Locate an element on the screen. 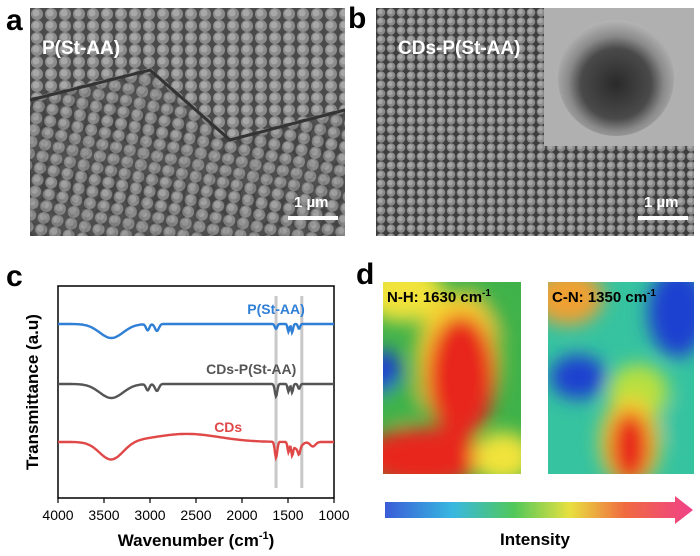 The image size is (700, 556). x-tick-label-1500: 1500 is located at coordinates (287, 515).